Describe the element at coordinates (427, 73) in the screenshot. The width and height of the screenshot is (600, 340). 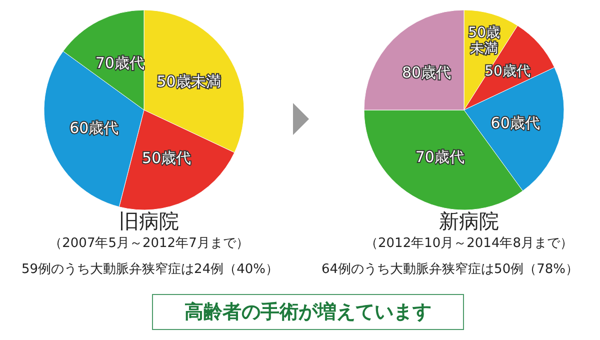
I see `slice-label: 80歳代` at that location.